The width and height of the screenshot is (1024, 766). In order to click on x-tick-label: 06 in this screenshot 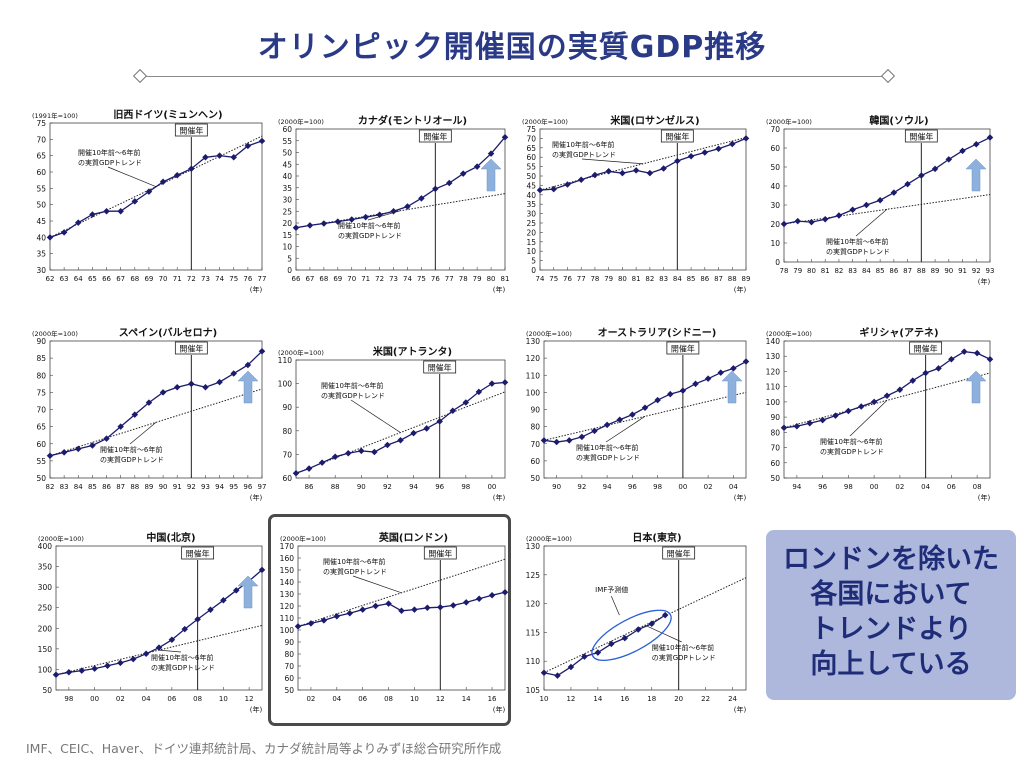, I will do `click(951, 487)`.